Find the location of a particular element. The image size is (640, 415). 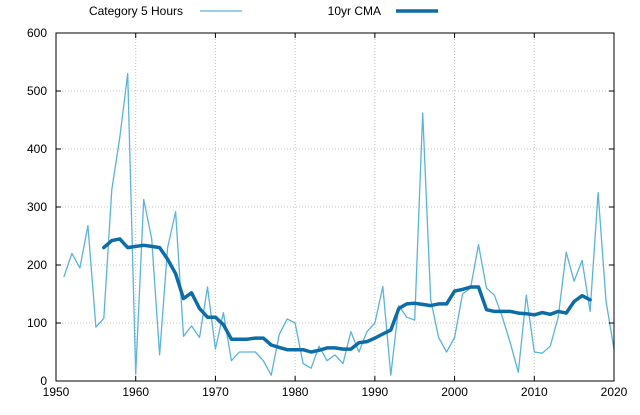

y-tick-label: 400 is located at coordinates (37, 149).